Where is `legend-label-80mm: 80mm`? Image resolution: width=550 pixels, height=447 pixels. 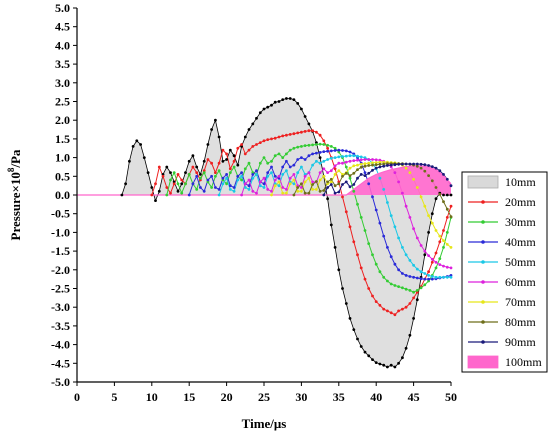
legend-label-80mm: 80mm is located at coordinates (520, 322).